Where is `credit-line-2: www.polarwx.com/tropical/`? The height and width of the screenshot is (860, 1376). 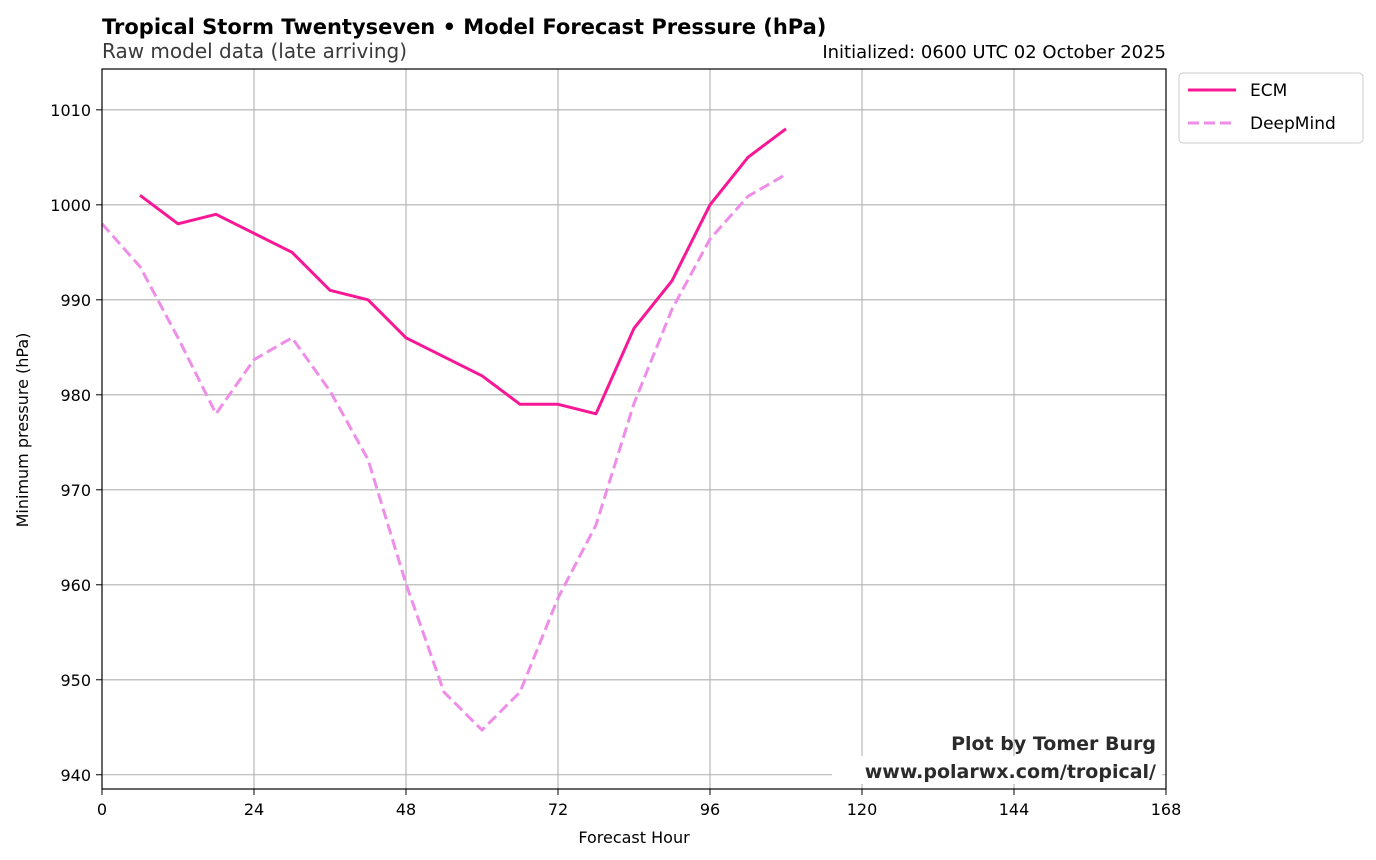
credit-line-2: www.polarwx.com/tropical/ is located at coordinates (1010, 772).